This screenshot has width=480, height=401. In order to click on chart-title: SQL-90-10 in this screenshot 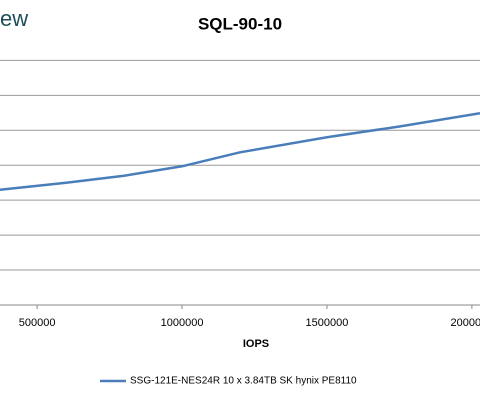, I will do `click(240, 23)`.